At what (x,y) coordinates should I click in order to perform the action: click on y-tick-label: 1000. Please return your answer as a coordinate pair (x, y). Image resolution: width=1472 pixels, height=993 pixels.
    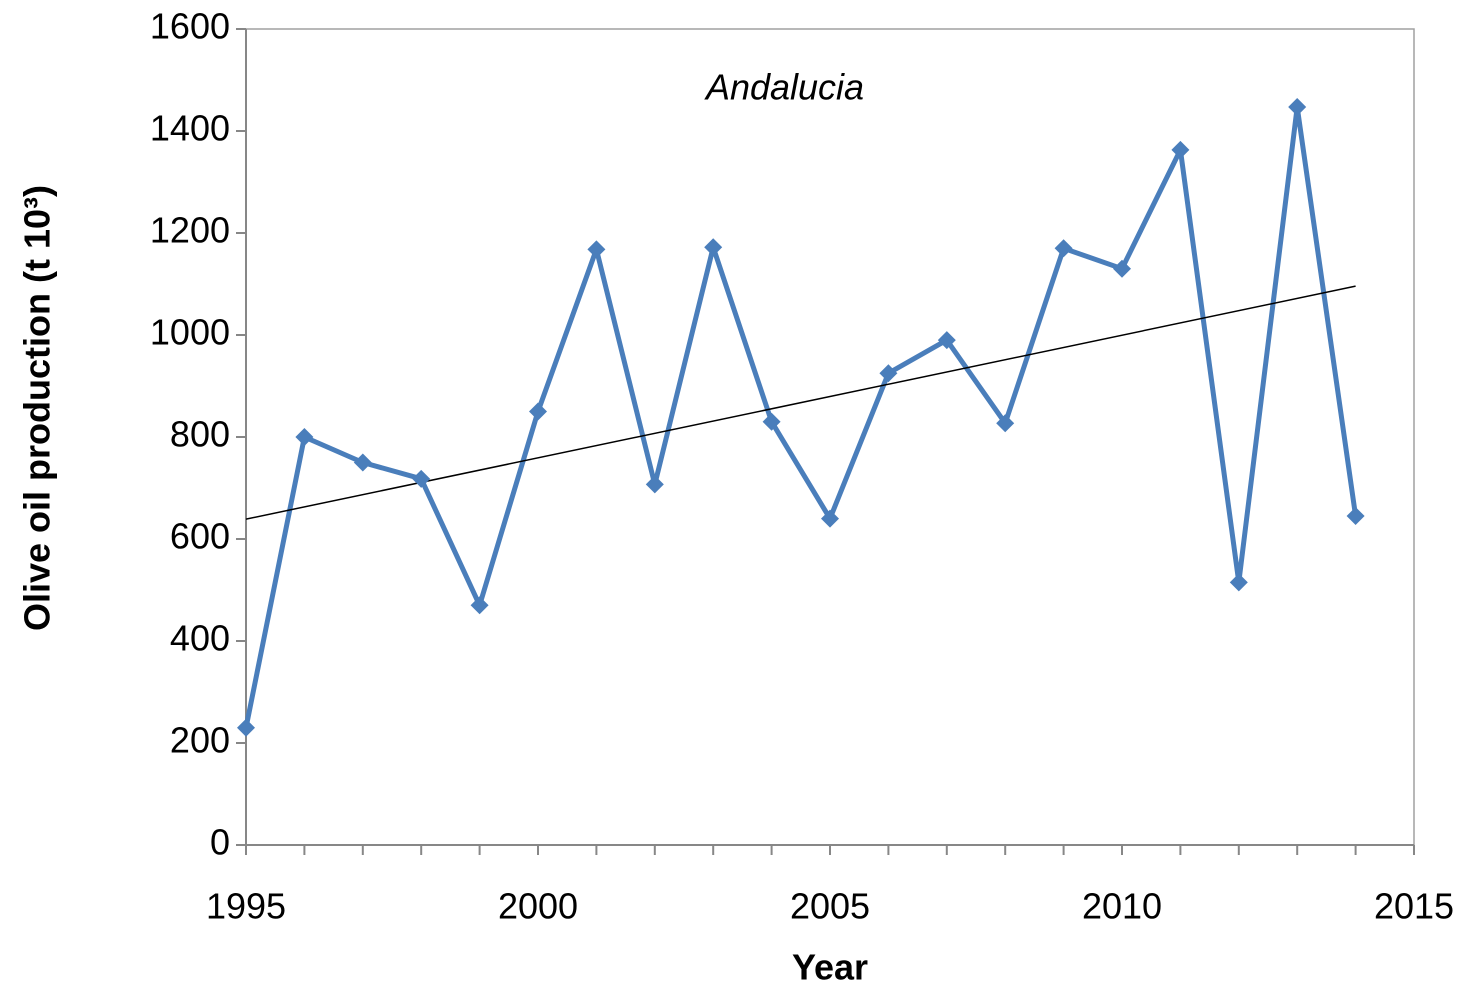
    Looking at the image, I should click on (190, 332).